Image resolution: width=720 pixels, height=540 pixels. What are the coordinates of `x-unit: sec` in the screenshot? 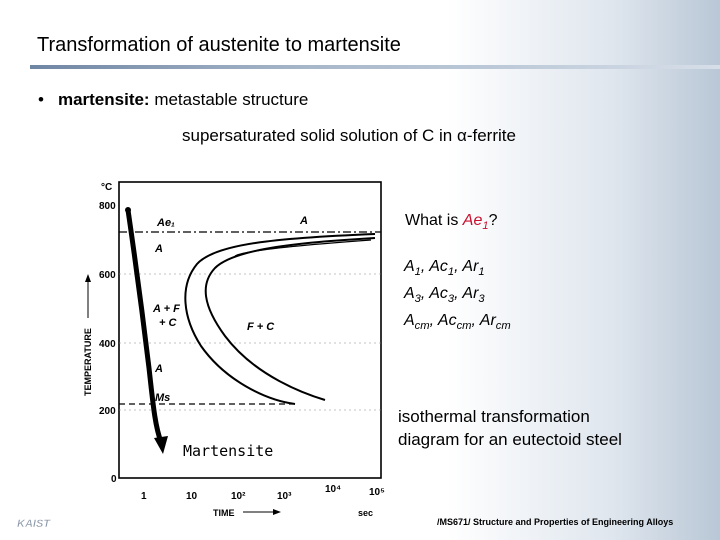 It's located at (365, 513).